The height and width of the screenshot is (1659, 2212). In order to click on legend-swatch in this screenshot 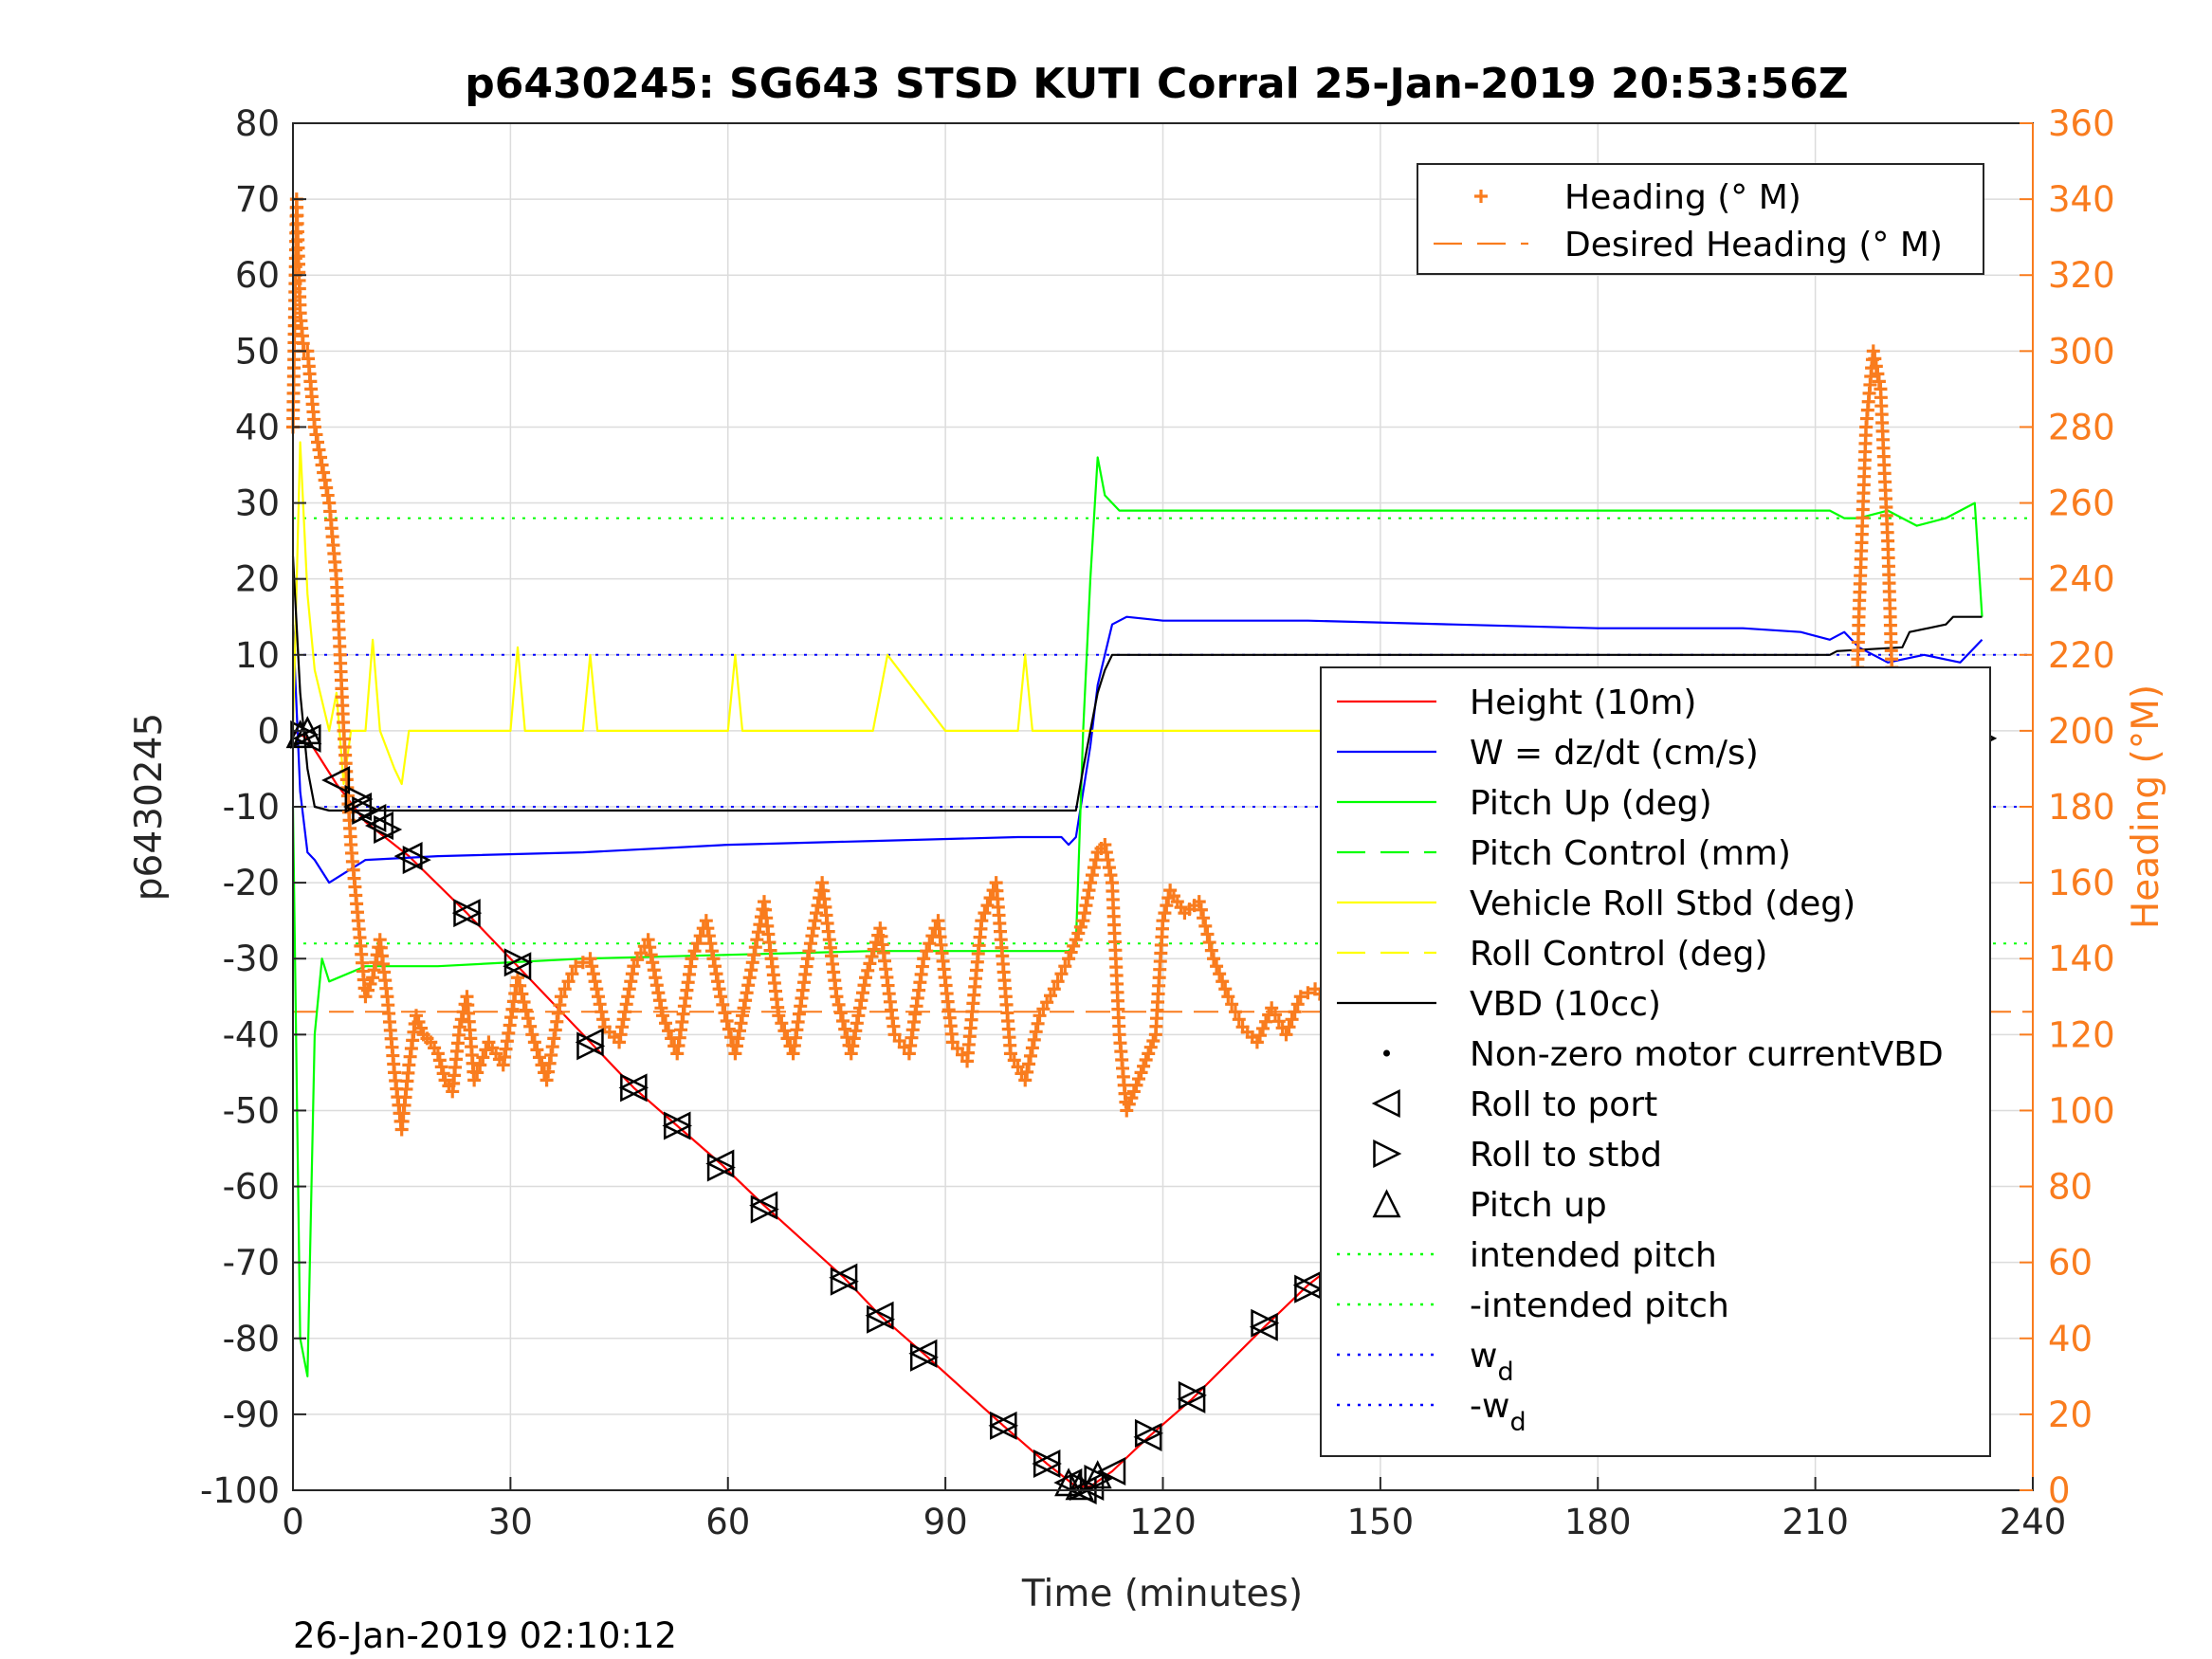, I will do `click(1385, 1103)`.